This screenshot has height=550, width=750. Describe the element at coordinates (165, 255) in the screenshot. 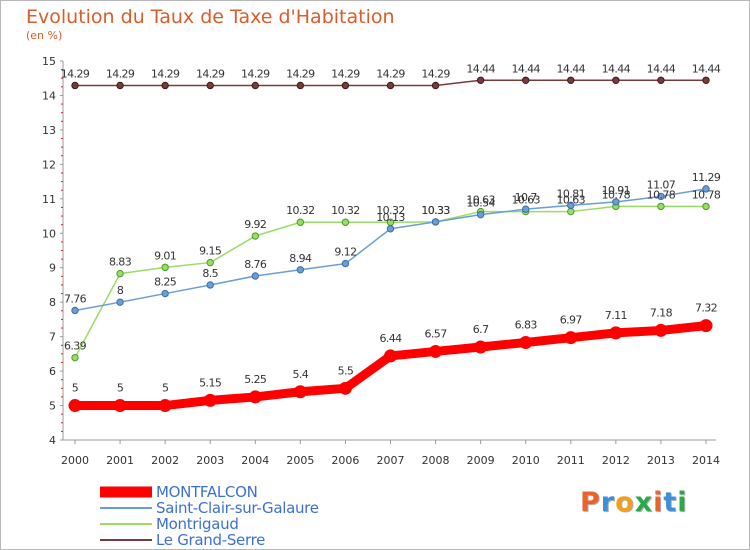

I see `data-label: 9.01` at that location.